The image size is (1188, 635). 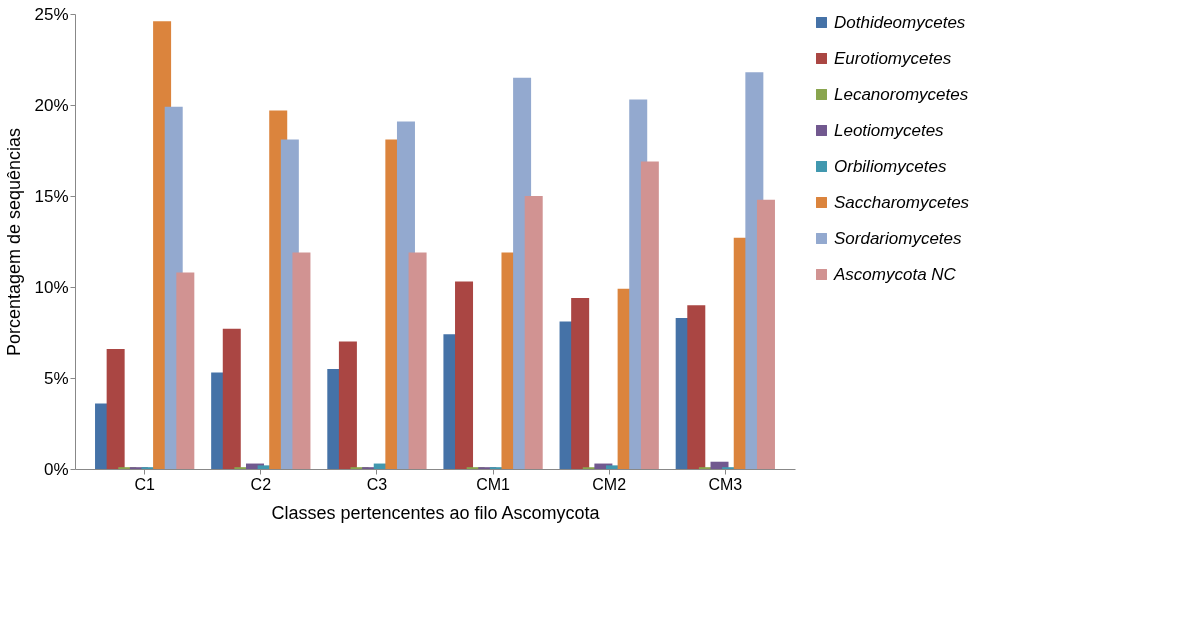 What do you see at coordinates (725, 484) in the screenshot?
I see `x-tick-label: CM3` at bounding box center [725, 484].